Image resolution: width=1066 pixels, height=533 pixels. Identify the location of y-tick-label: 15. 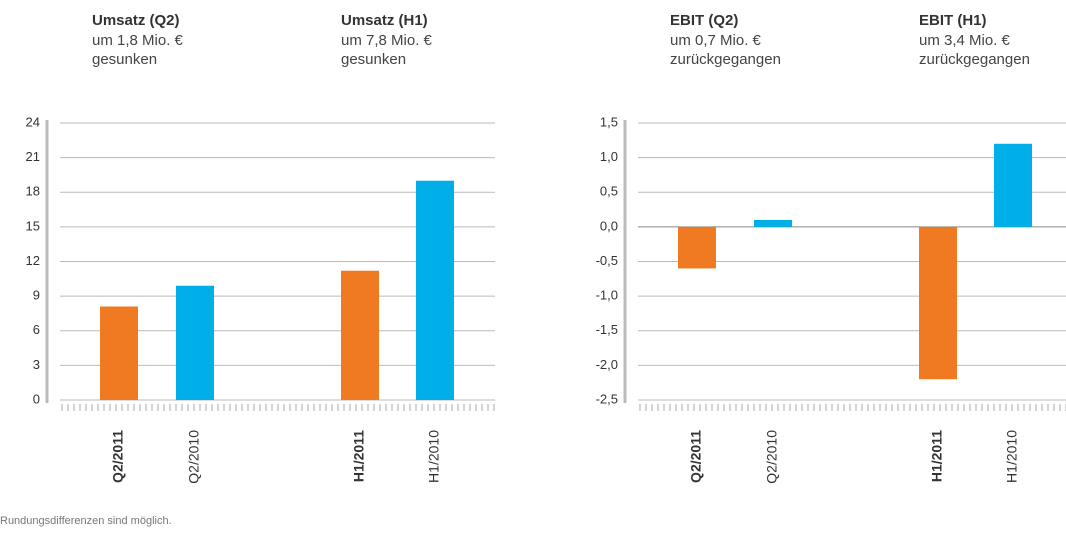
(33, 225).